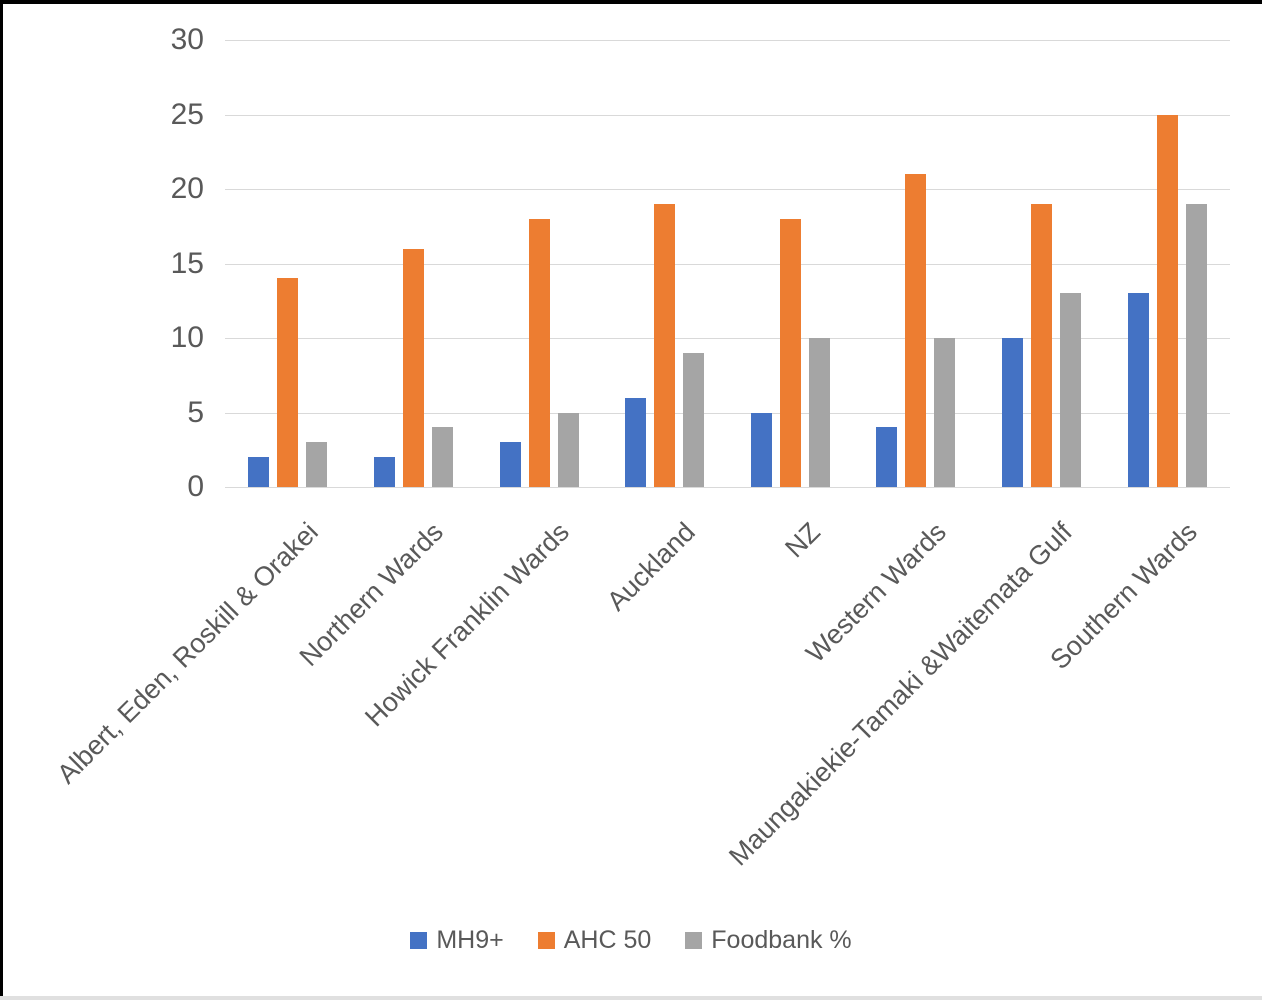 The width and height of the screenshot is (1262, 1000). What do you see at coordinates (187, 188) in the screenshot?
I see `y-tick-label: 20` at bounding box center [187, 188].